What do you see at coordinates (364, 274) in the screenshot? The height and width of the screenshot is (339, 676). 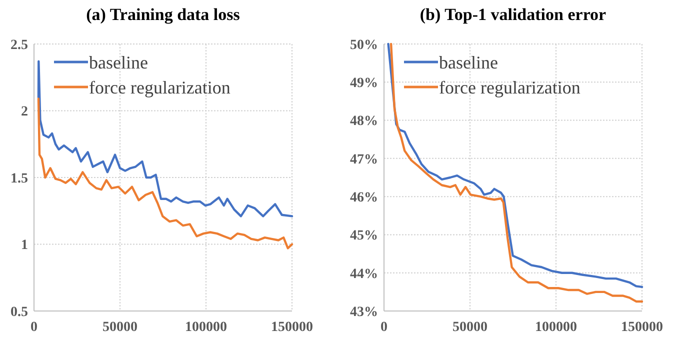 I see `y-tick-label: 44%` at bounding box center [364, 274].